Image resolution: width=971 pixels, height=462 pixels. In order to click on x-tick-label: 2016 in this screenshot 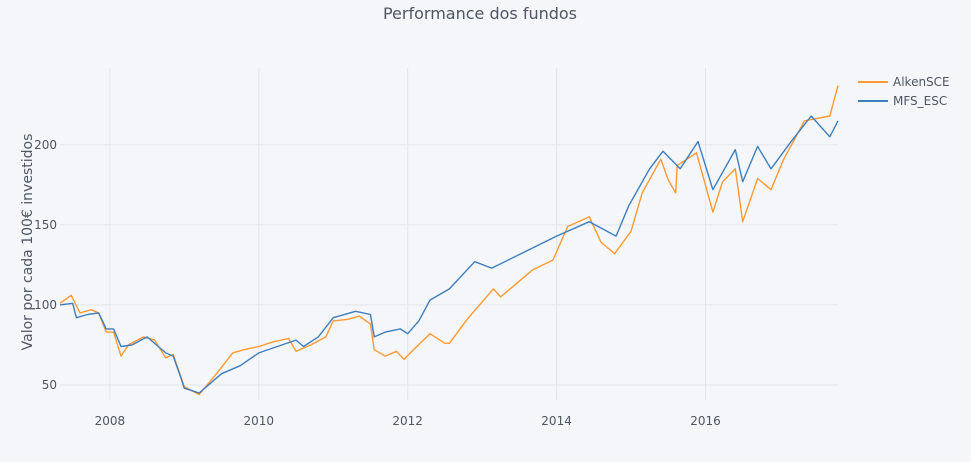, I will do `click(705, 421)`.